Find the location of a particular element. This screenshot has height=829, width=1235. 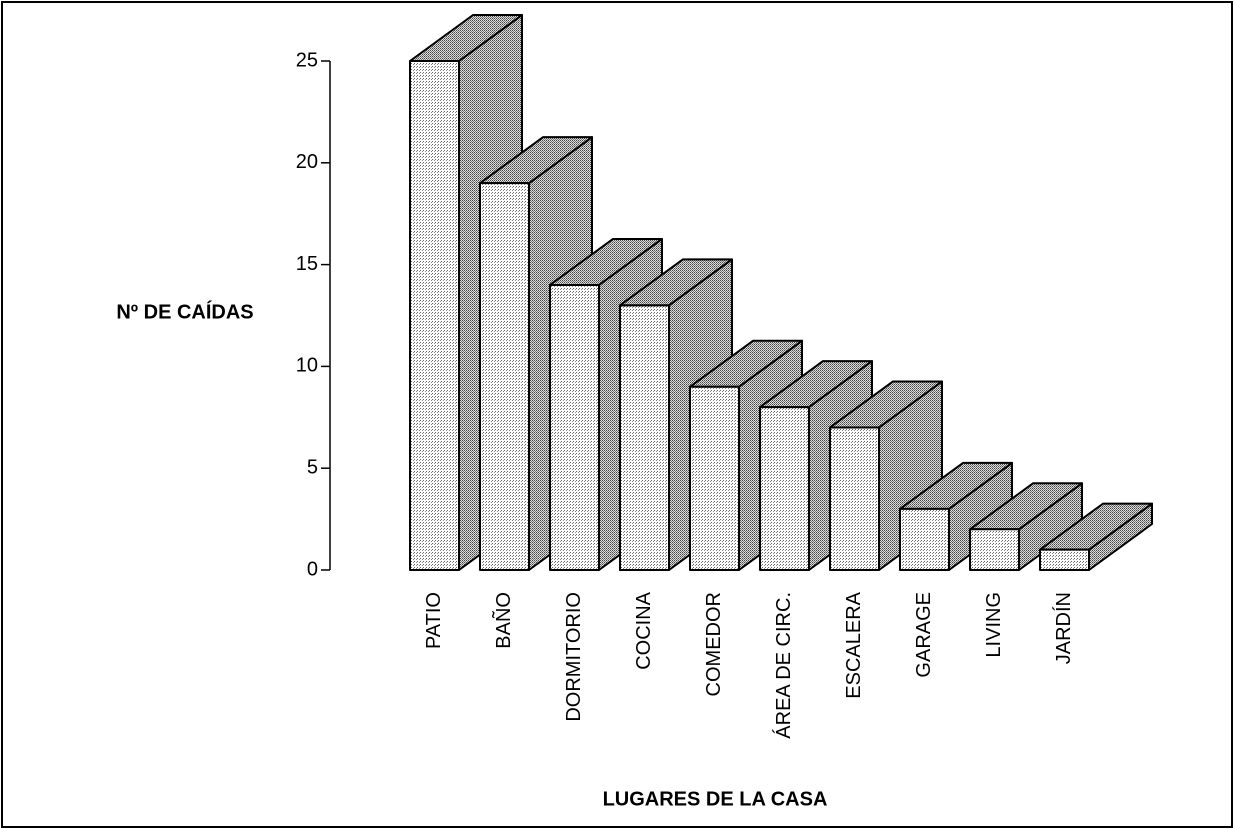

y-tick-label: 0 is located at coordinates (312, 569).